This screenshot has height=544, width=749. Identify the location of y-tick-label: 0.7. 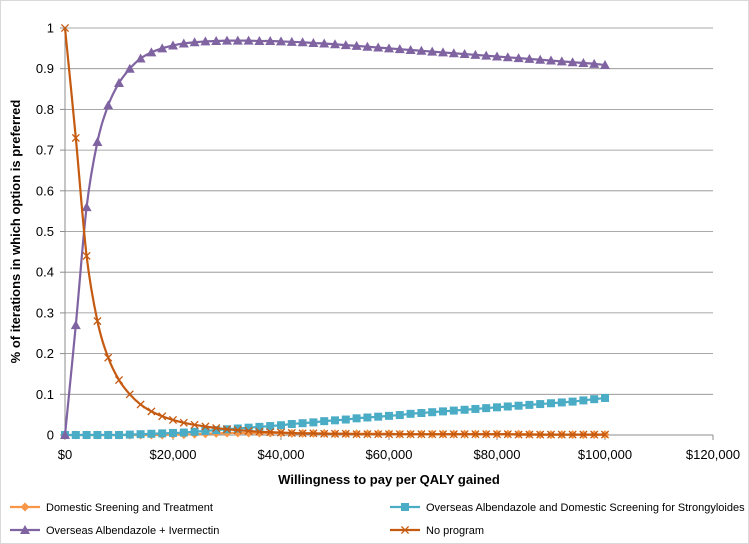
(45, 150).